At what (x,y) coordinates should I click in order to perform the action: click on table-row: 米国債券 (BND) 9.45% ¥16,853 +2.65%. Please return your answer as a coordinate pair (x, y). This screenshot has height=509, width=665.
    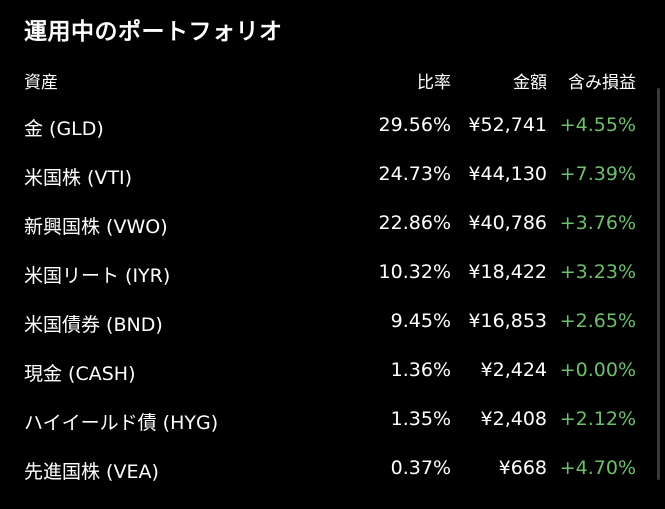
    Looking at the image, I should click on (330, 325).